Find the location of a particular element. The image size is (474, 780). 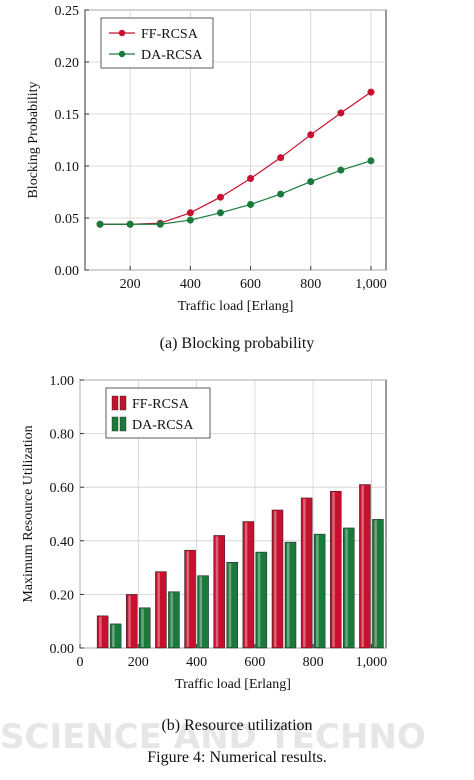

y-tick-label: 0.10 is located at coordinates (67, 167).